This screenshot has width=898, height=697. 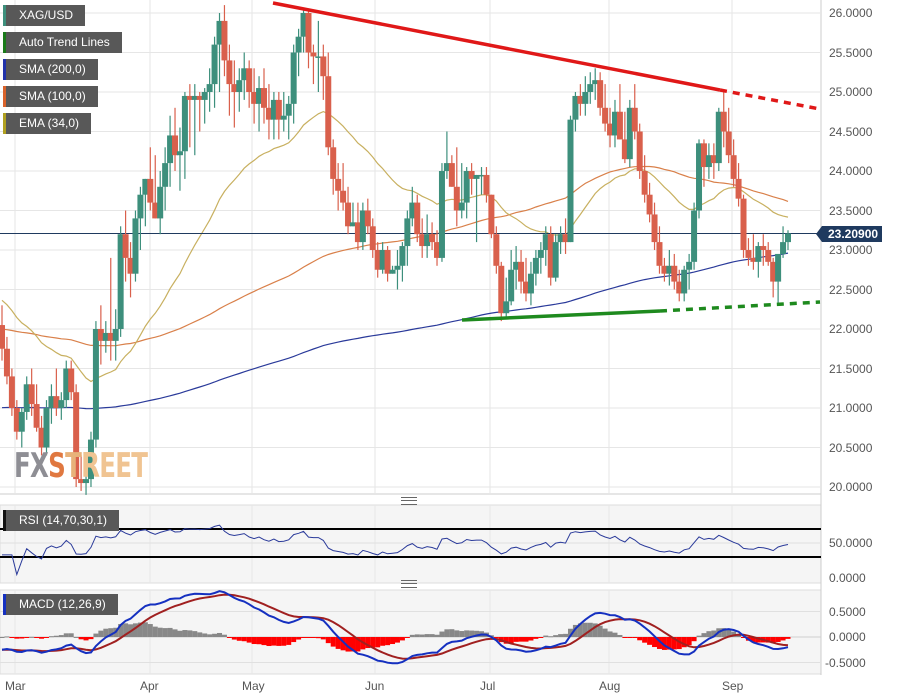 I want to click on time-tick: Mar, so click(x=15, y=686).